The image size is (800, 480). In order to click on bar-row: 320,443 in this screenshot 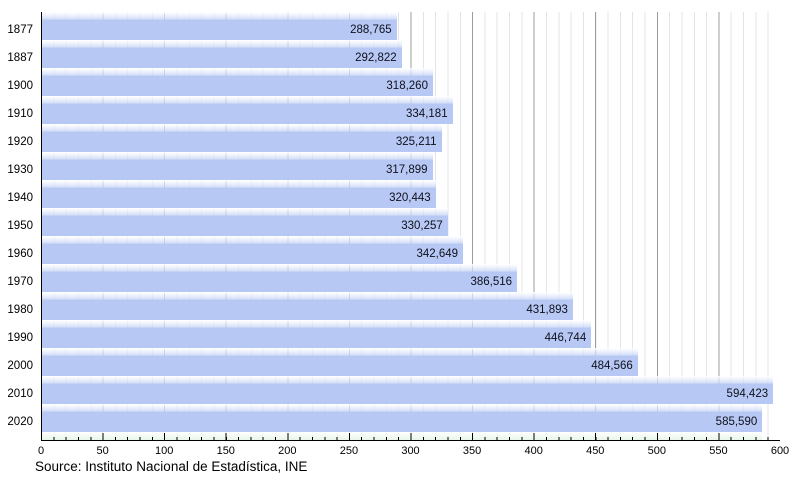, I will do `click(410, 194)`.